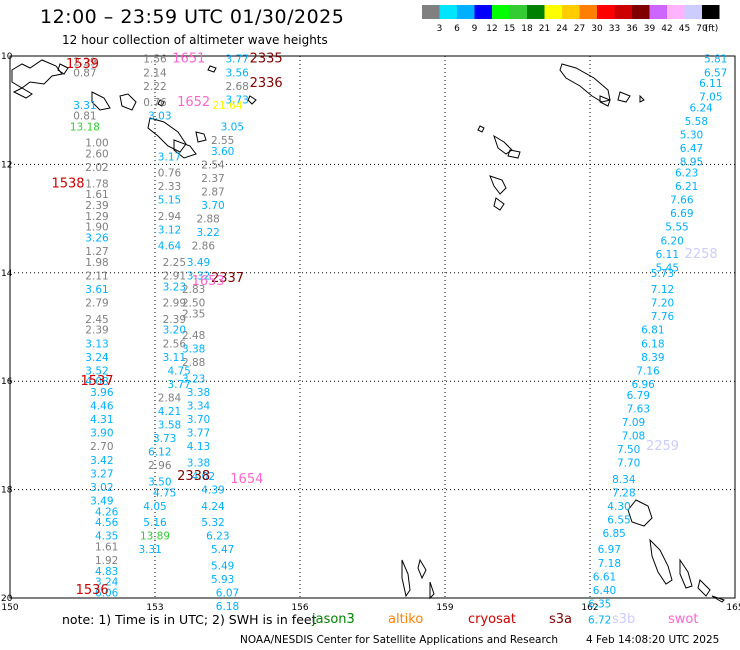 The image size is (740, 650). What do you see at coordinates (609, 550) in the screenshot?
I see `wave-height-label: 6.97` at bounding box center [609, 550].